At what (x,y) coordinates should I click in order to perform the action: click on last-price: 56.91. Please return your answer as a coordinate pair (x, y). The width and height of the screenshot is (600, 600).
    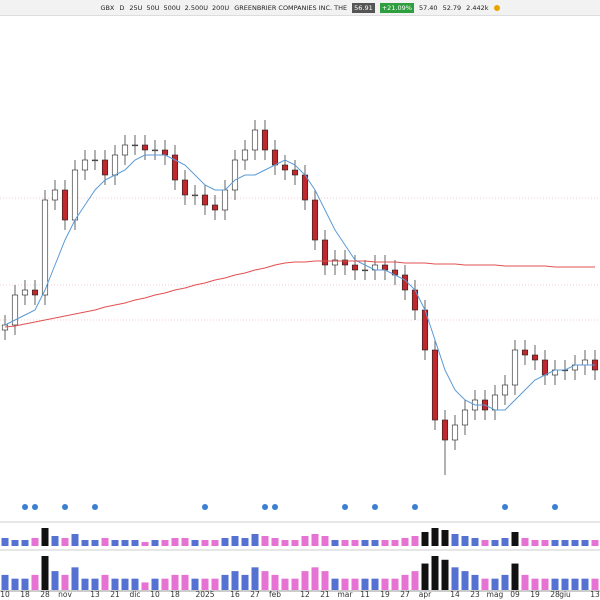
    Looking at the image, I should click on (363, 7).